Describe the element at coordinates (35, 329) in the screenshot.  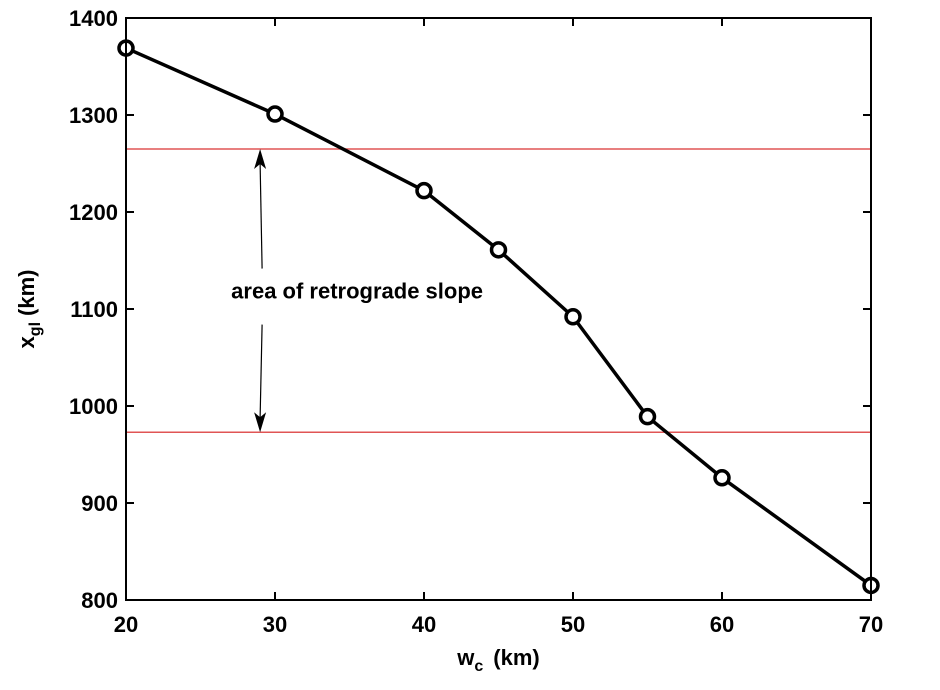
I see `y-axis-label-sub: gl` at that location.